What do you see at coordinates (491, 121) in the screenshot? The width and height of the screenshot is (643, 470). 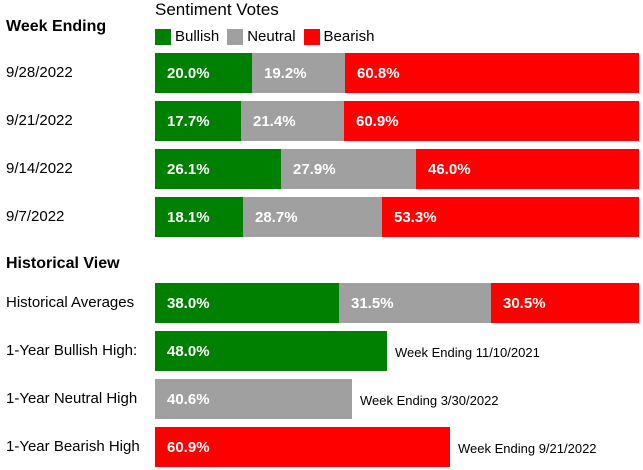 I see `week-bar-bearish: 60.9%` at bounding box center [491, 121].